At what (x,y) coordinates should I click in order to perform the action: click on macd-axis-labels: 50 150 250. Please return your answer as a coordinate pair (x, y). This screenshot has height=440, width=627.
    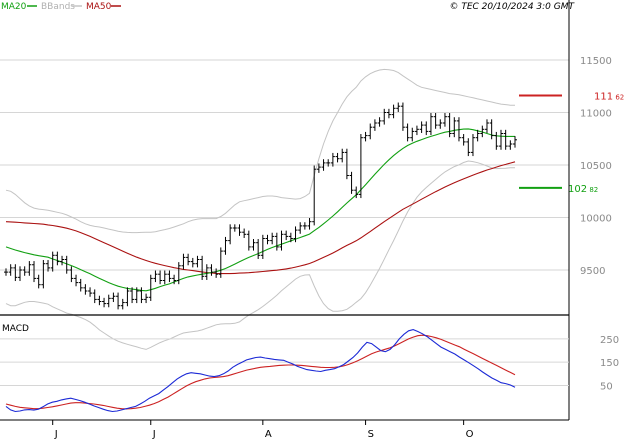
    Looking at the image, I should click on (609, 364).